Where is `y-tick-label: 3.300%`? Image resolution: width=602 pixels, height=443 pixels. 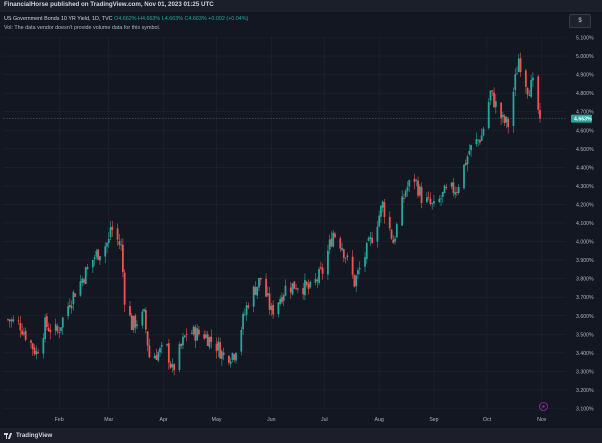 y-tick-label: 3.300% is located at coordinates (585, 372).